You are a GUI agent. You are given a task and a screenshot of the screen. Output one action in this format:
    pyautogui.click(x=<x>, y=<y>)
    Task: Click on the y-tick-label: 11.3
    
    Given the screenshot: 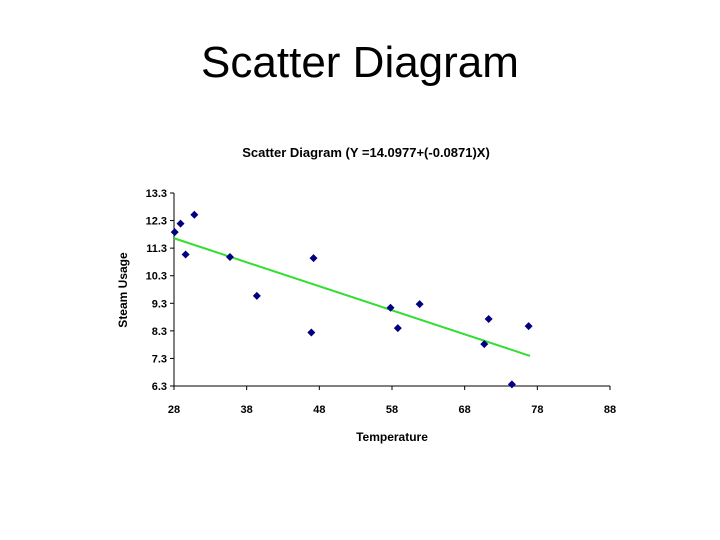 What is the action you would take?
    pyautogui.click(x=156, y=249)
    